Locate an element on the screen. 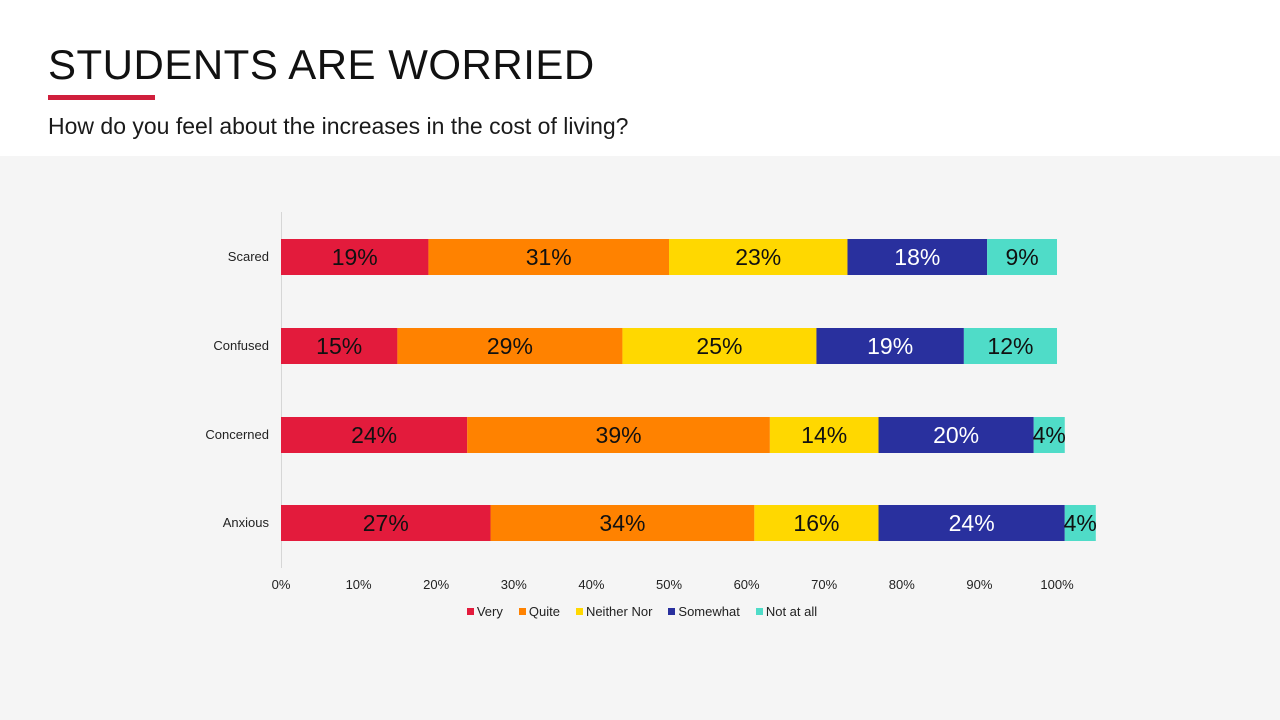 The image size is (1280, 720). bar-concerned-very is located at coordinates (374, 435).